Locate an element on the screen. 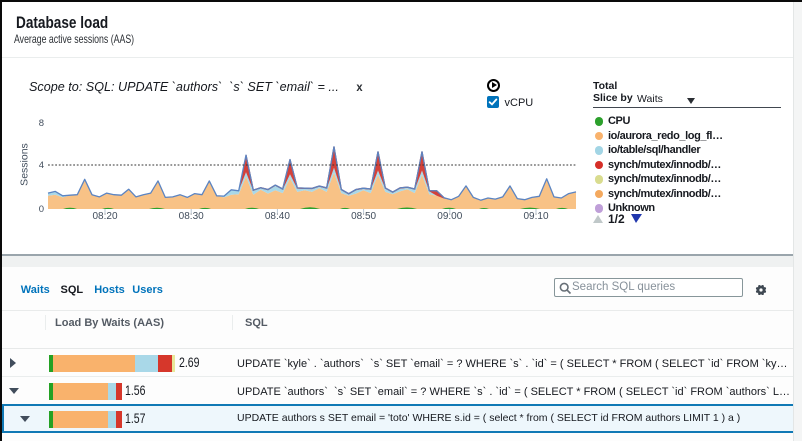  svg-text: 09:00 is located at coordinates (449, 216).